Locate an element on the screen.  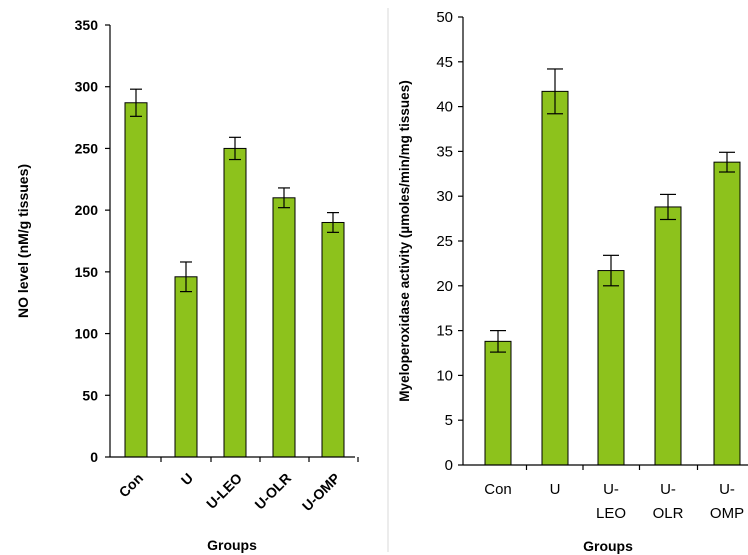
myeloperoxidase-y-tick-label: 45 is located at coordinates (444, 62).